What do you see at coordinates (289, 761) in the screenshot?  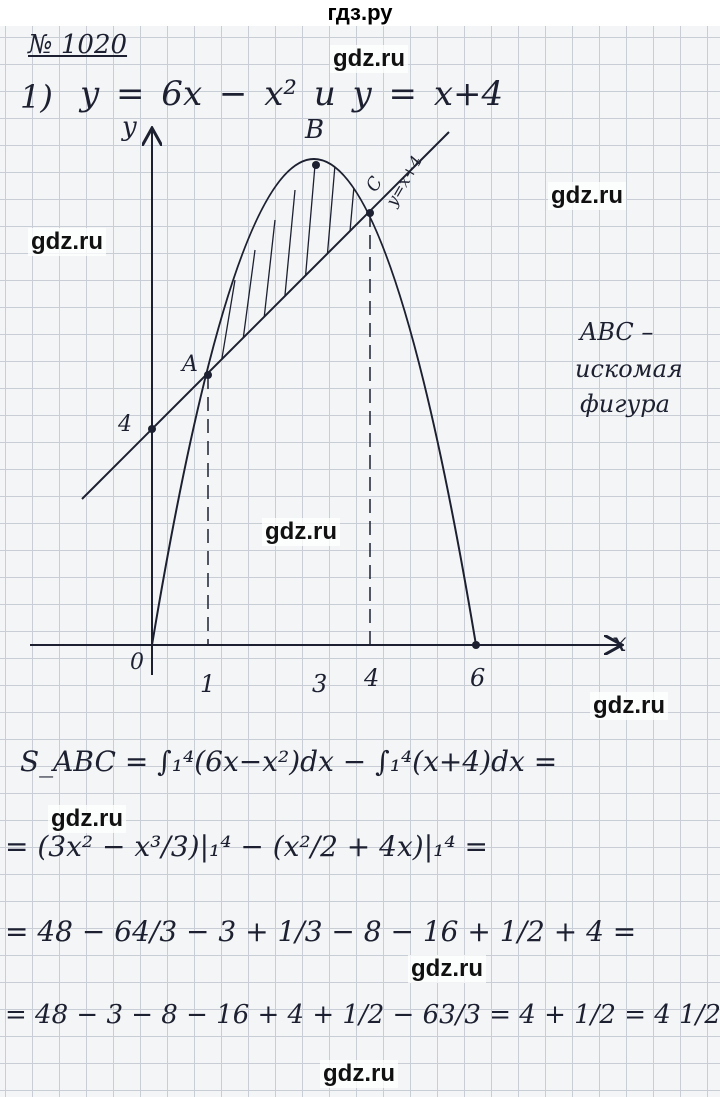 I see `solution-line: S_ABC = ∫₁⁴(6x−x²)dx − ∫₁⁴(x+4)dx =` at bounding box center [289, 761].